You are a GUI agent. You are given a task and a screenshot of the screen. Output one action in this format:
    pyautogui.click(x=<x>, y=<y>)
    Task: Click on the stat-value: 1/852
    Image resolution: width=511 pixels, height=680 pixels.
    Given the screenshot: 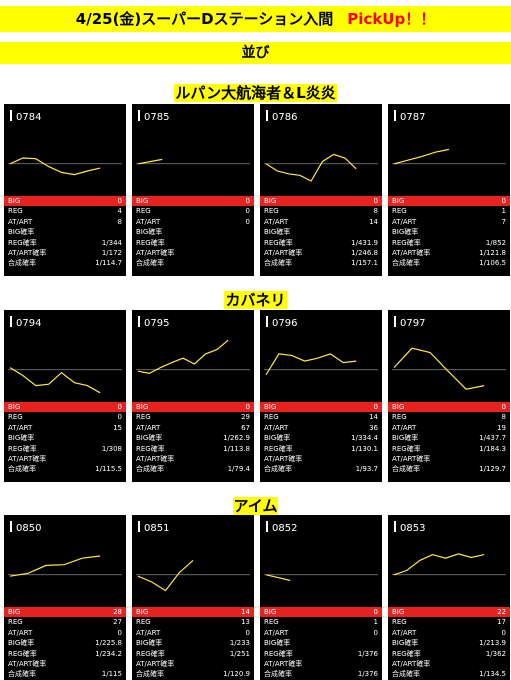 What is the action you would take?
    pyautogui.click(x=495, y=242)
    